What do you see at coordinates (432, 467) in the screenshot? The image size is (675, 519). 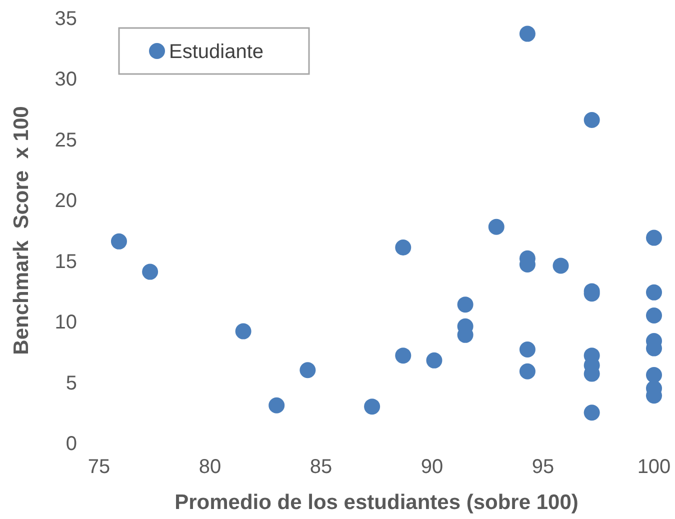 I see `x-tick-label: 90` at bounding box center [432, 467].